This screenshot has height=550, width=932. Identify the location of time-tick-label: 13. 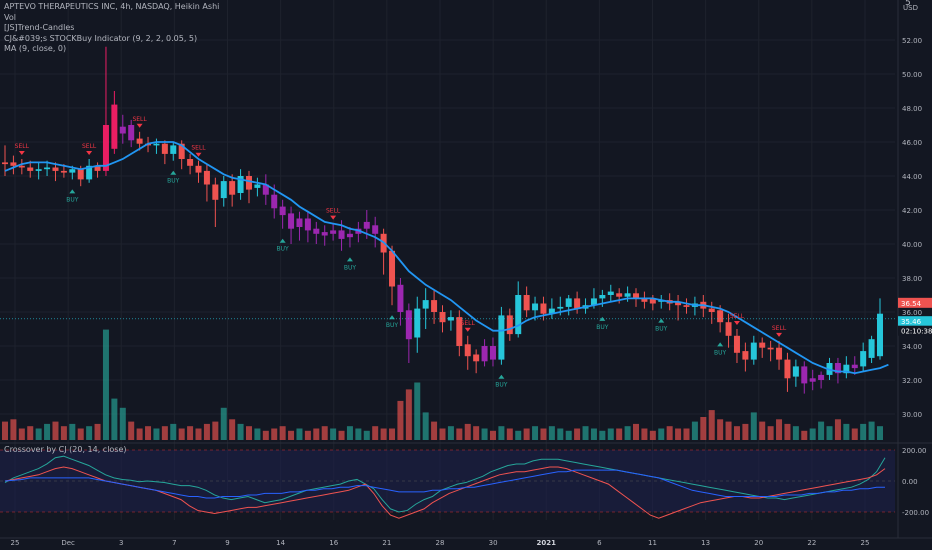
(705, 543).